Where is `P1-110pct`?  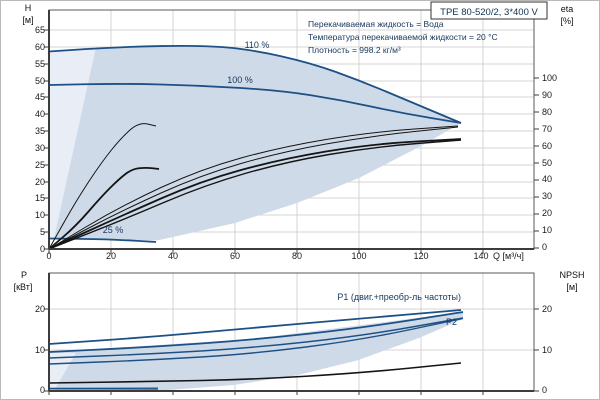
P1-110pct is located at coordinates (255, 327).